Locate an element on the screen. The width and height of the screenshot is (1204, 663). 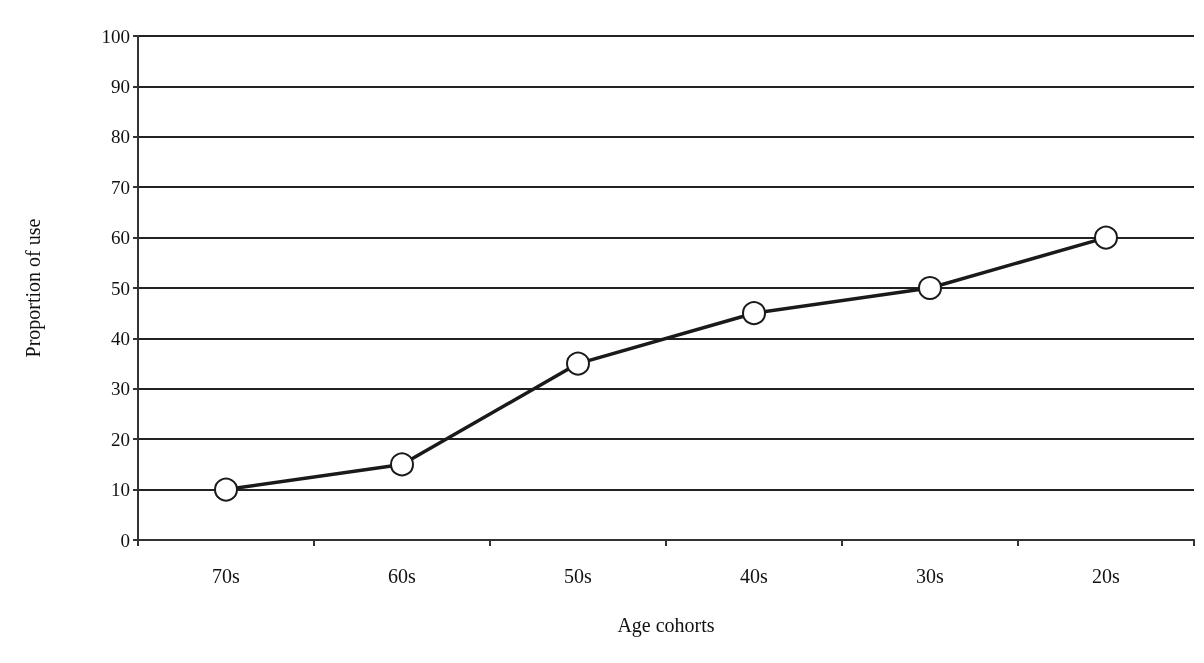
y-tick-label: 10 is located at coordinates (120, 490).